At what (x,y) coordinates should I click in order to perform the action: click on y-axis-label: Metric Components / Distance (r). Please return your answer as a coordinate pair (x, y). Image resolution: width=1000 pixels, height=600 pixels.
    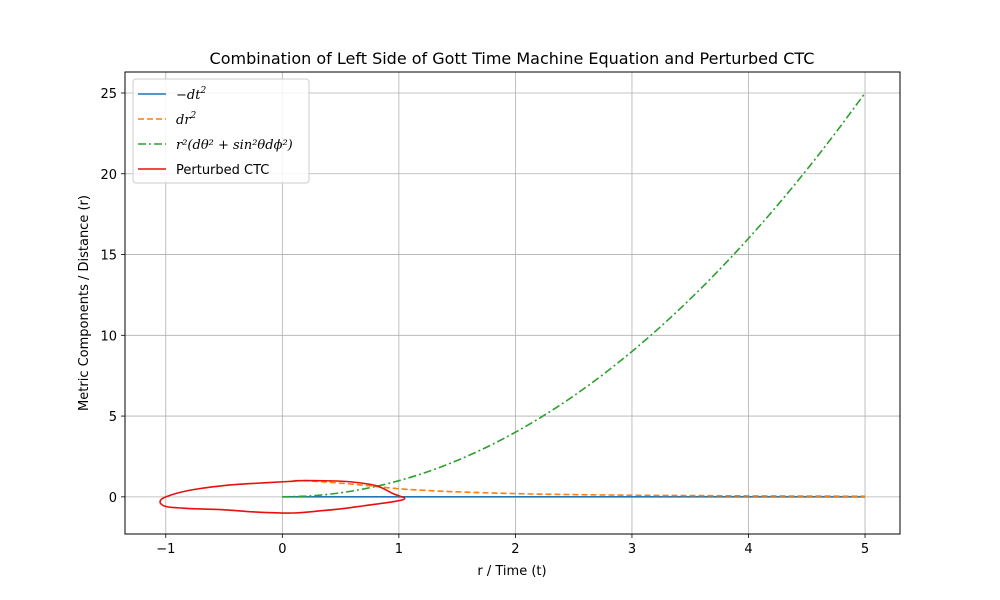
    Looking at the image, I should click on (84, 303).